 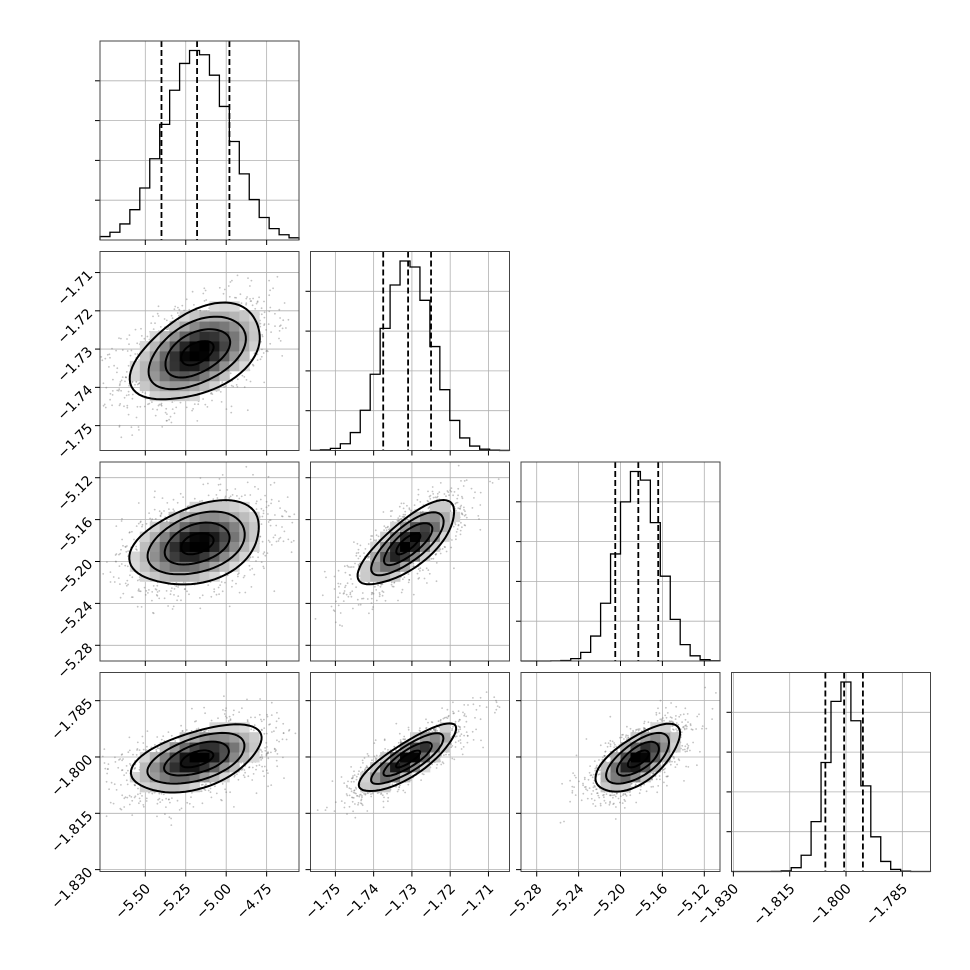 I want to click on y-tick-label-p2-2: −5.20, so click(x=76, y=577).